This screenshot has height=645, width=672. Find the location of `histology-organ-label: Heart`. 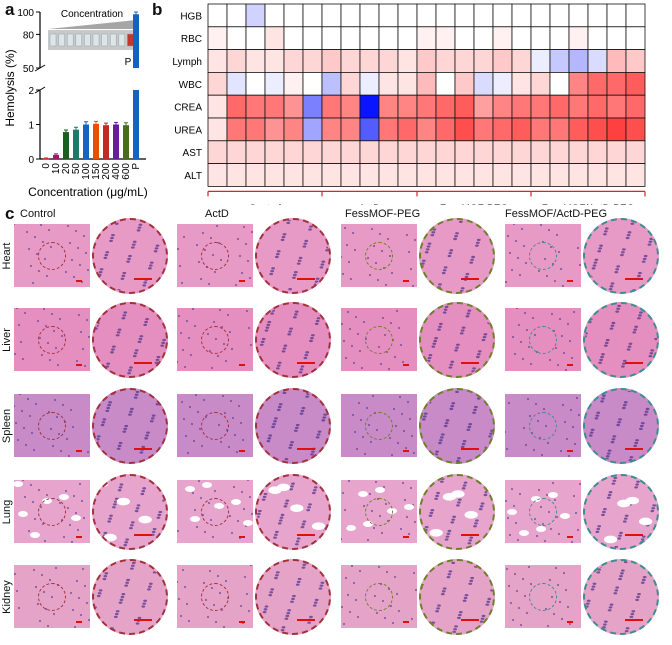

histology-organ-label: Heart is located at coordinates (7, 256).